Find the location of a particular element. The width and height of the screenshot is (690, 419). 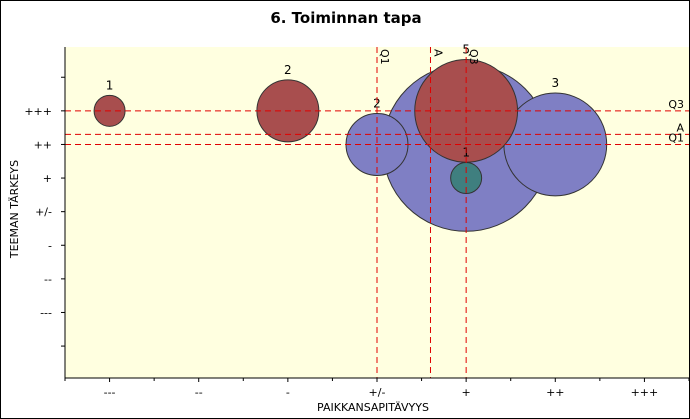

y-tick-label: - is located at coordinates (50, 245).